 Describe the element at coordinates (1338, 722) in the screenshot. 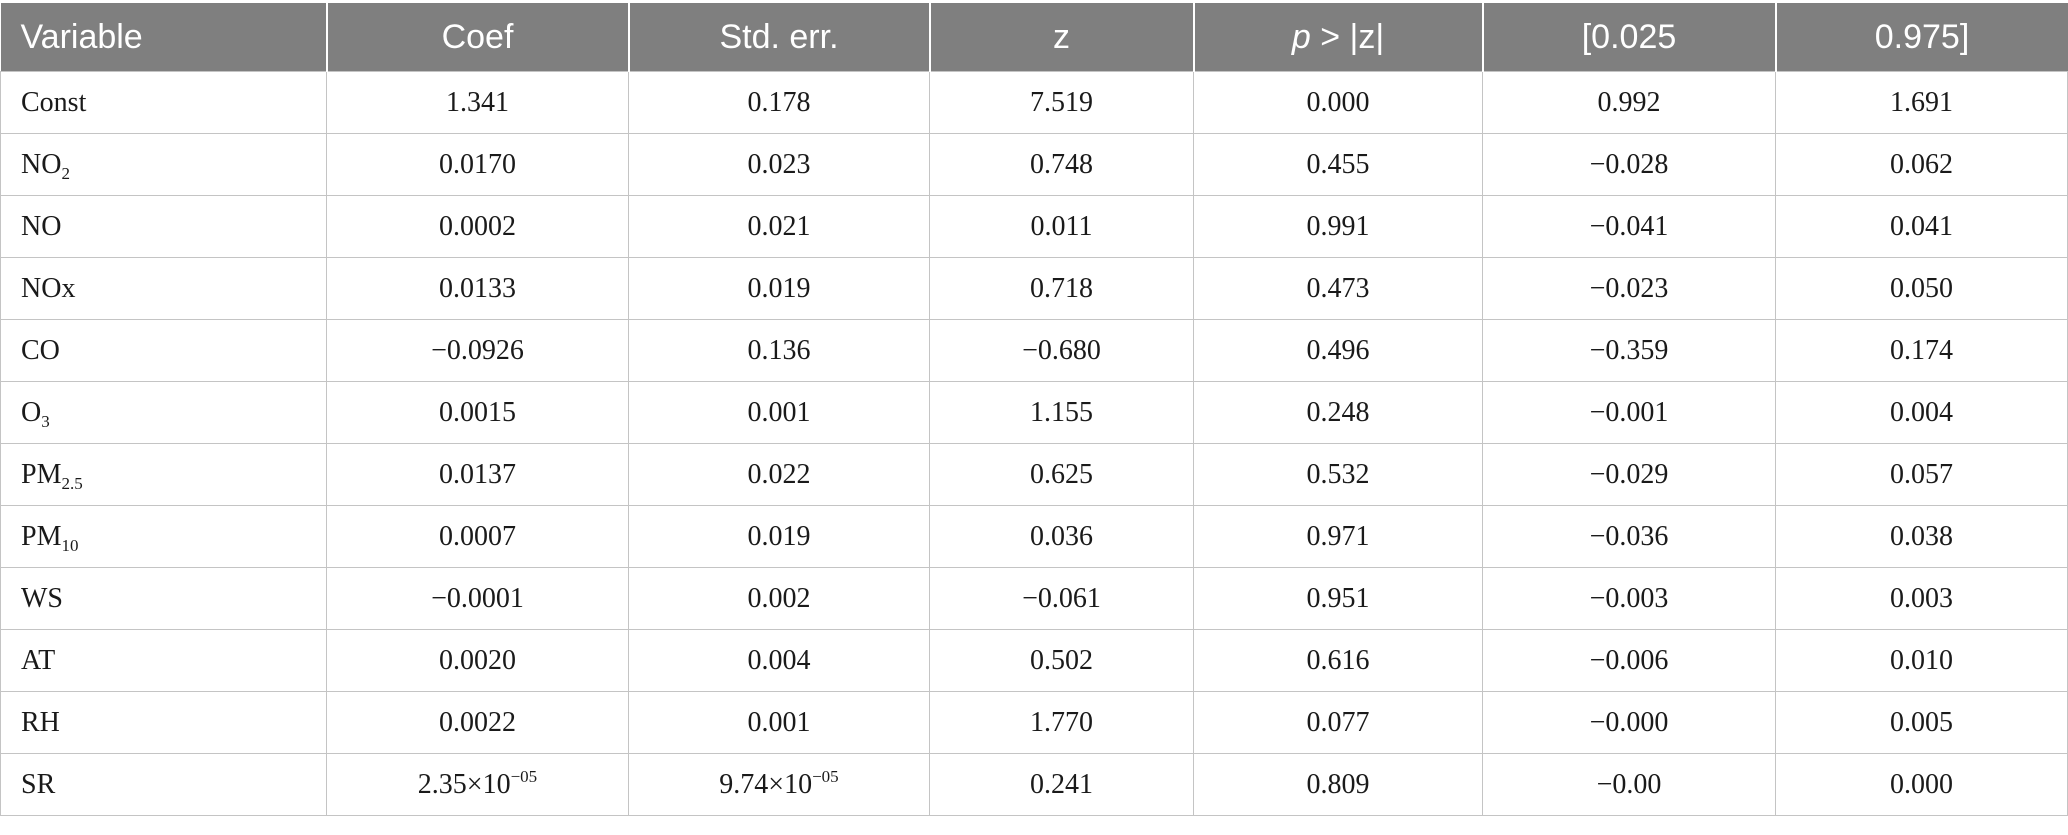

I see `p-value-cell: 0.077` at that location.